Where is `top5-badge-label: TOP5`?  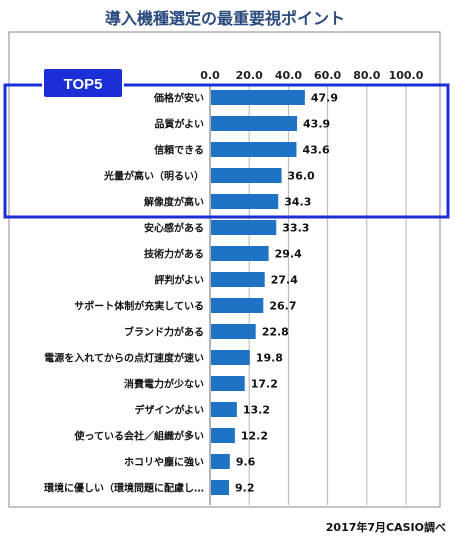
top5-badge-label: TOP5 is located at coordinates (83, 84).